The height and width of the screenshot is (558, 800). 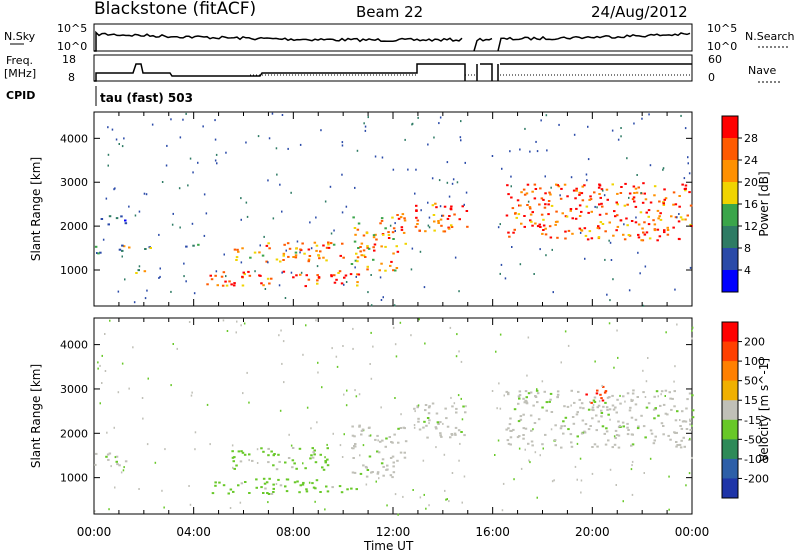 I want to click on time-axis: 00:00 04:00 08:00 12:00 16:00 20:00 00:00, so click(x=393, y=532).